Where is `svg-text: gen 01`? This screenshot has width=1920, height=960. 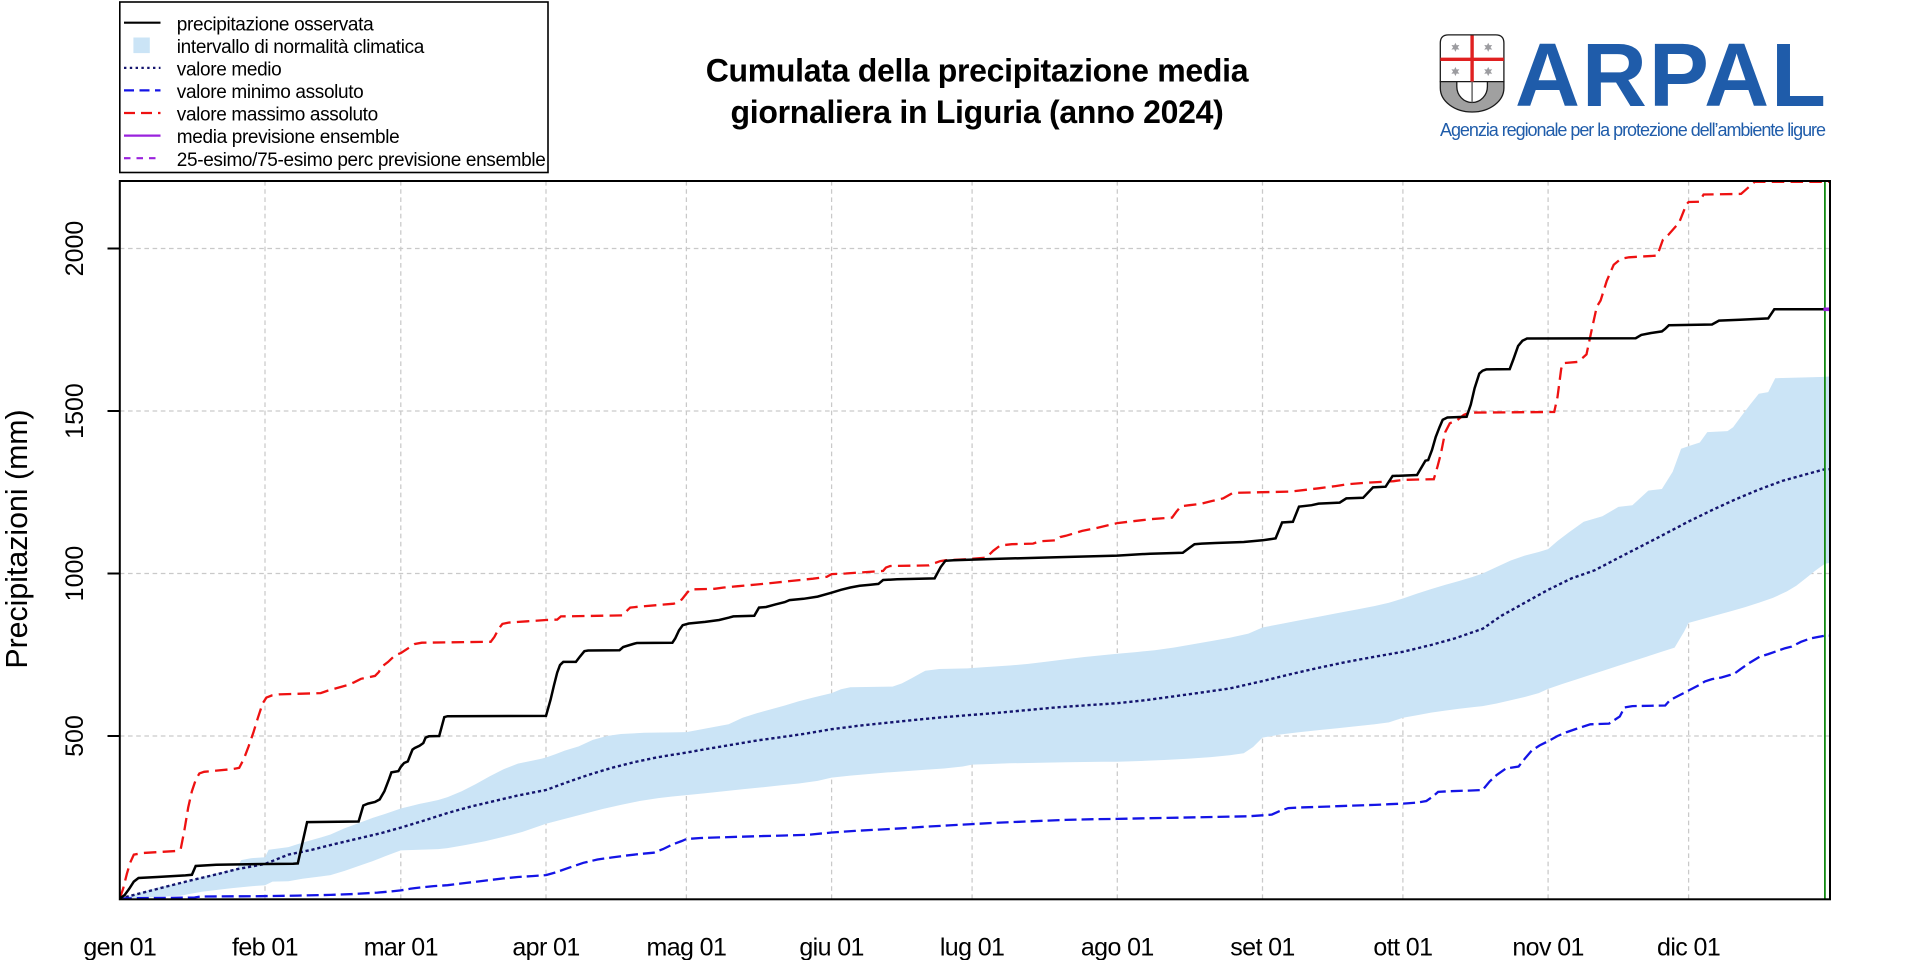
svg-text: gen 01 is located at coordinates (119, 947).